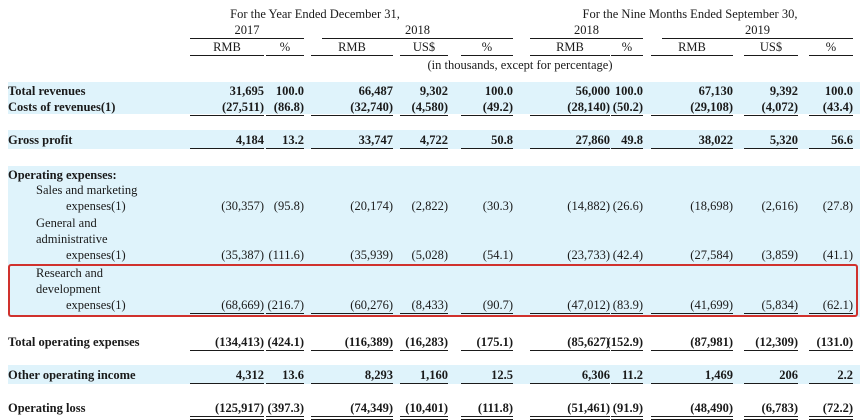 This screenshot has height=420, width=864. Describe the element at coordinates (66, 223) in the screenshot. I see `row-label: General and` at that location.